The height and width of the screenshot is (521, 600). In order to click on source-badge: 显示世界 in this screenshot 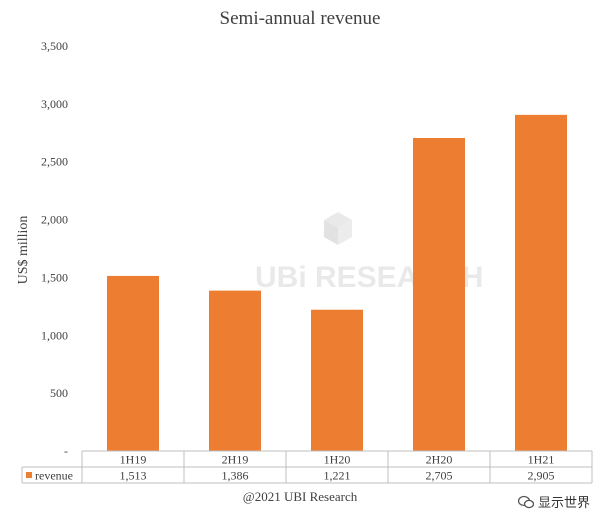, I will do `click(553, 501)`.